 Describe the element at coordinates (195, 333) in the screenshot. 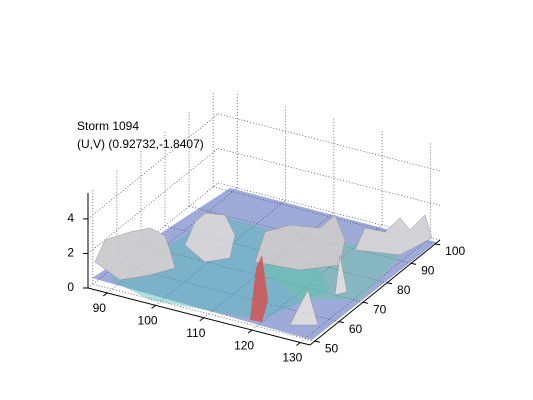

I see `x-tick-label: 110` at that location.